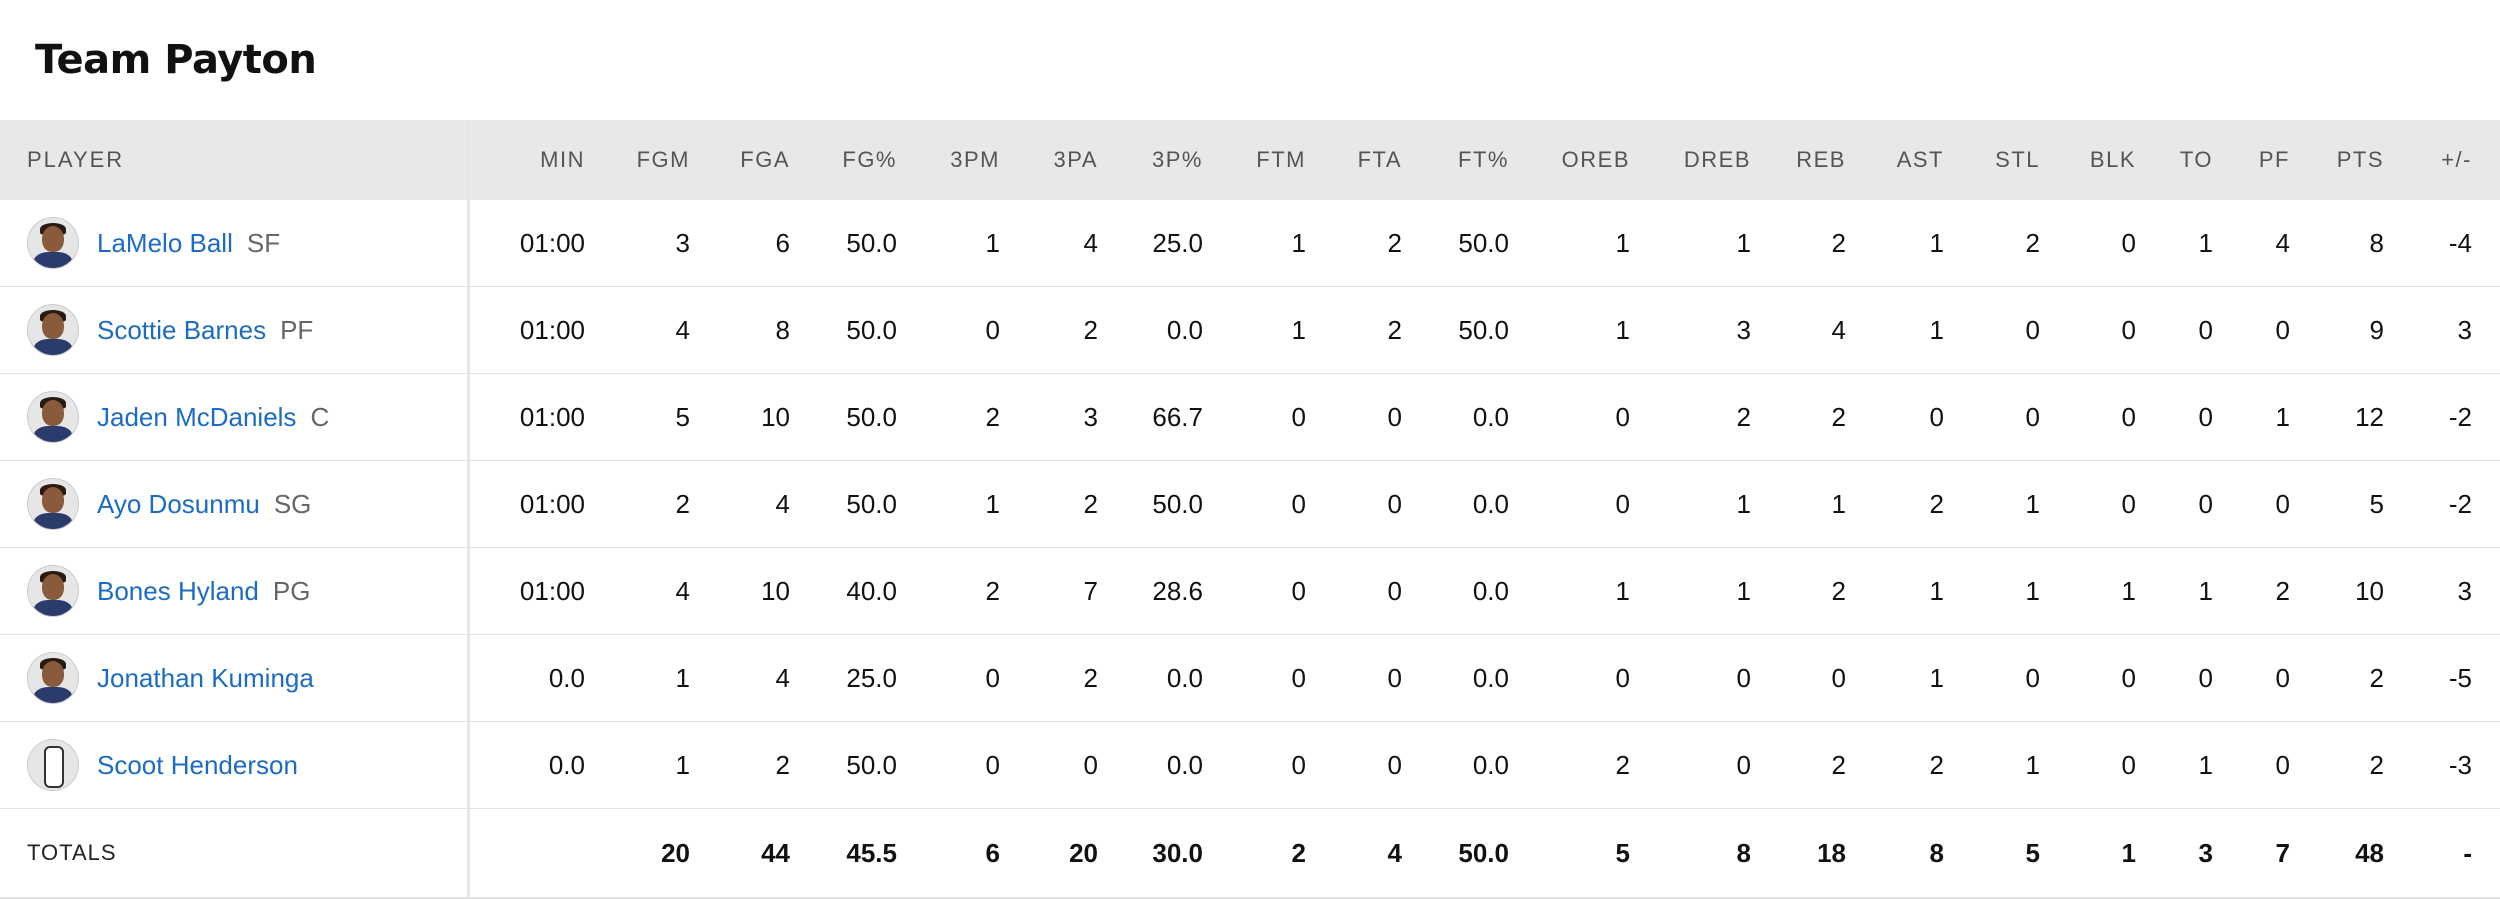 The height and width of the screenshot is (899, 2500). What do you see at coordinates (527, 853) in the screenshot?
I see `totals-stat-cell` at bounding box center [527, 853].